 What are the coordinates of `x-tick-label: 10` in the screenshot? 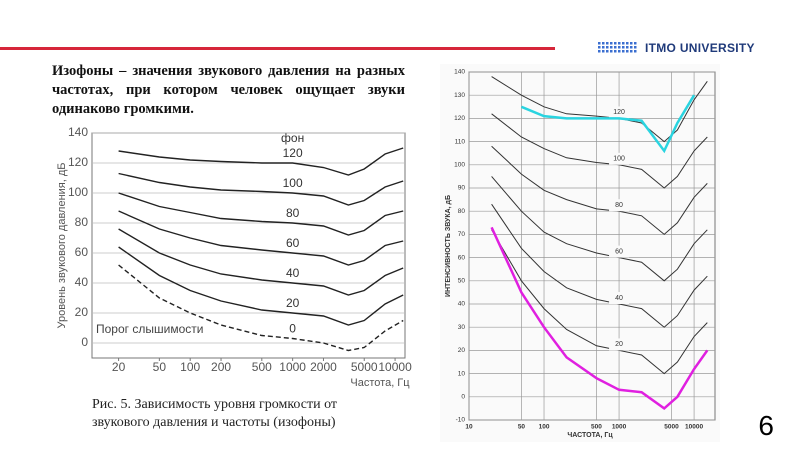 It's located at (469, 427).